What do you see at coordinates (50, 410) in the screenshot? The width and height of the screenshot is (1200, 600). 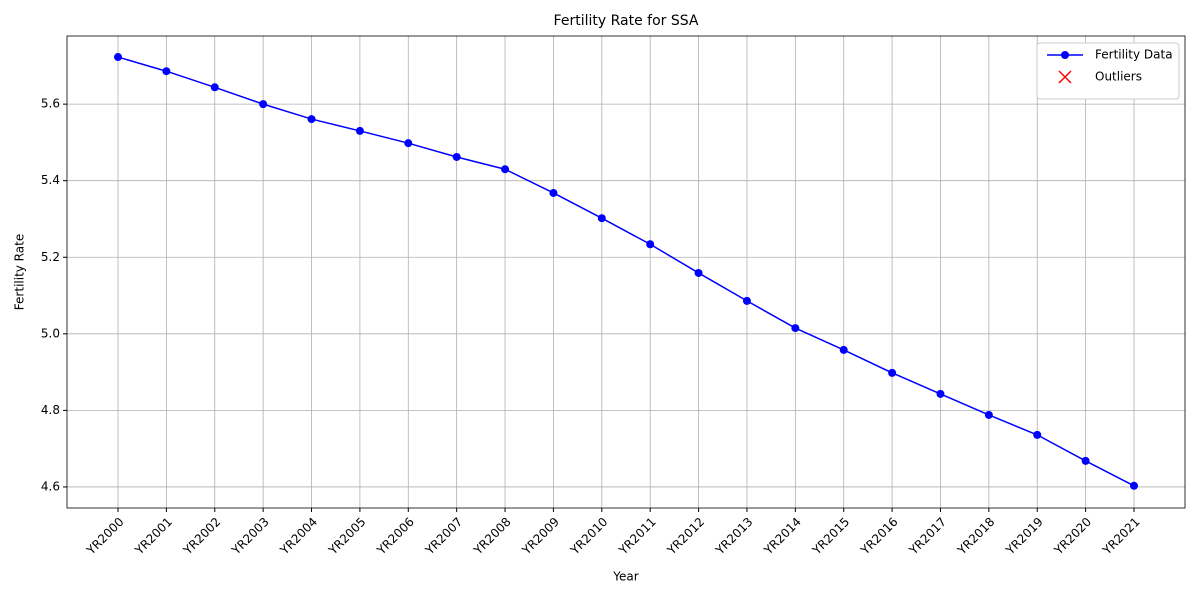 I see `y-tick-label: 4.8` at bounding box center [50, 410].